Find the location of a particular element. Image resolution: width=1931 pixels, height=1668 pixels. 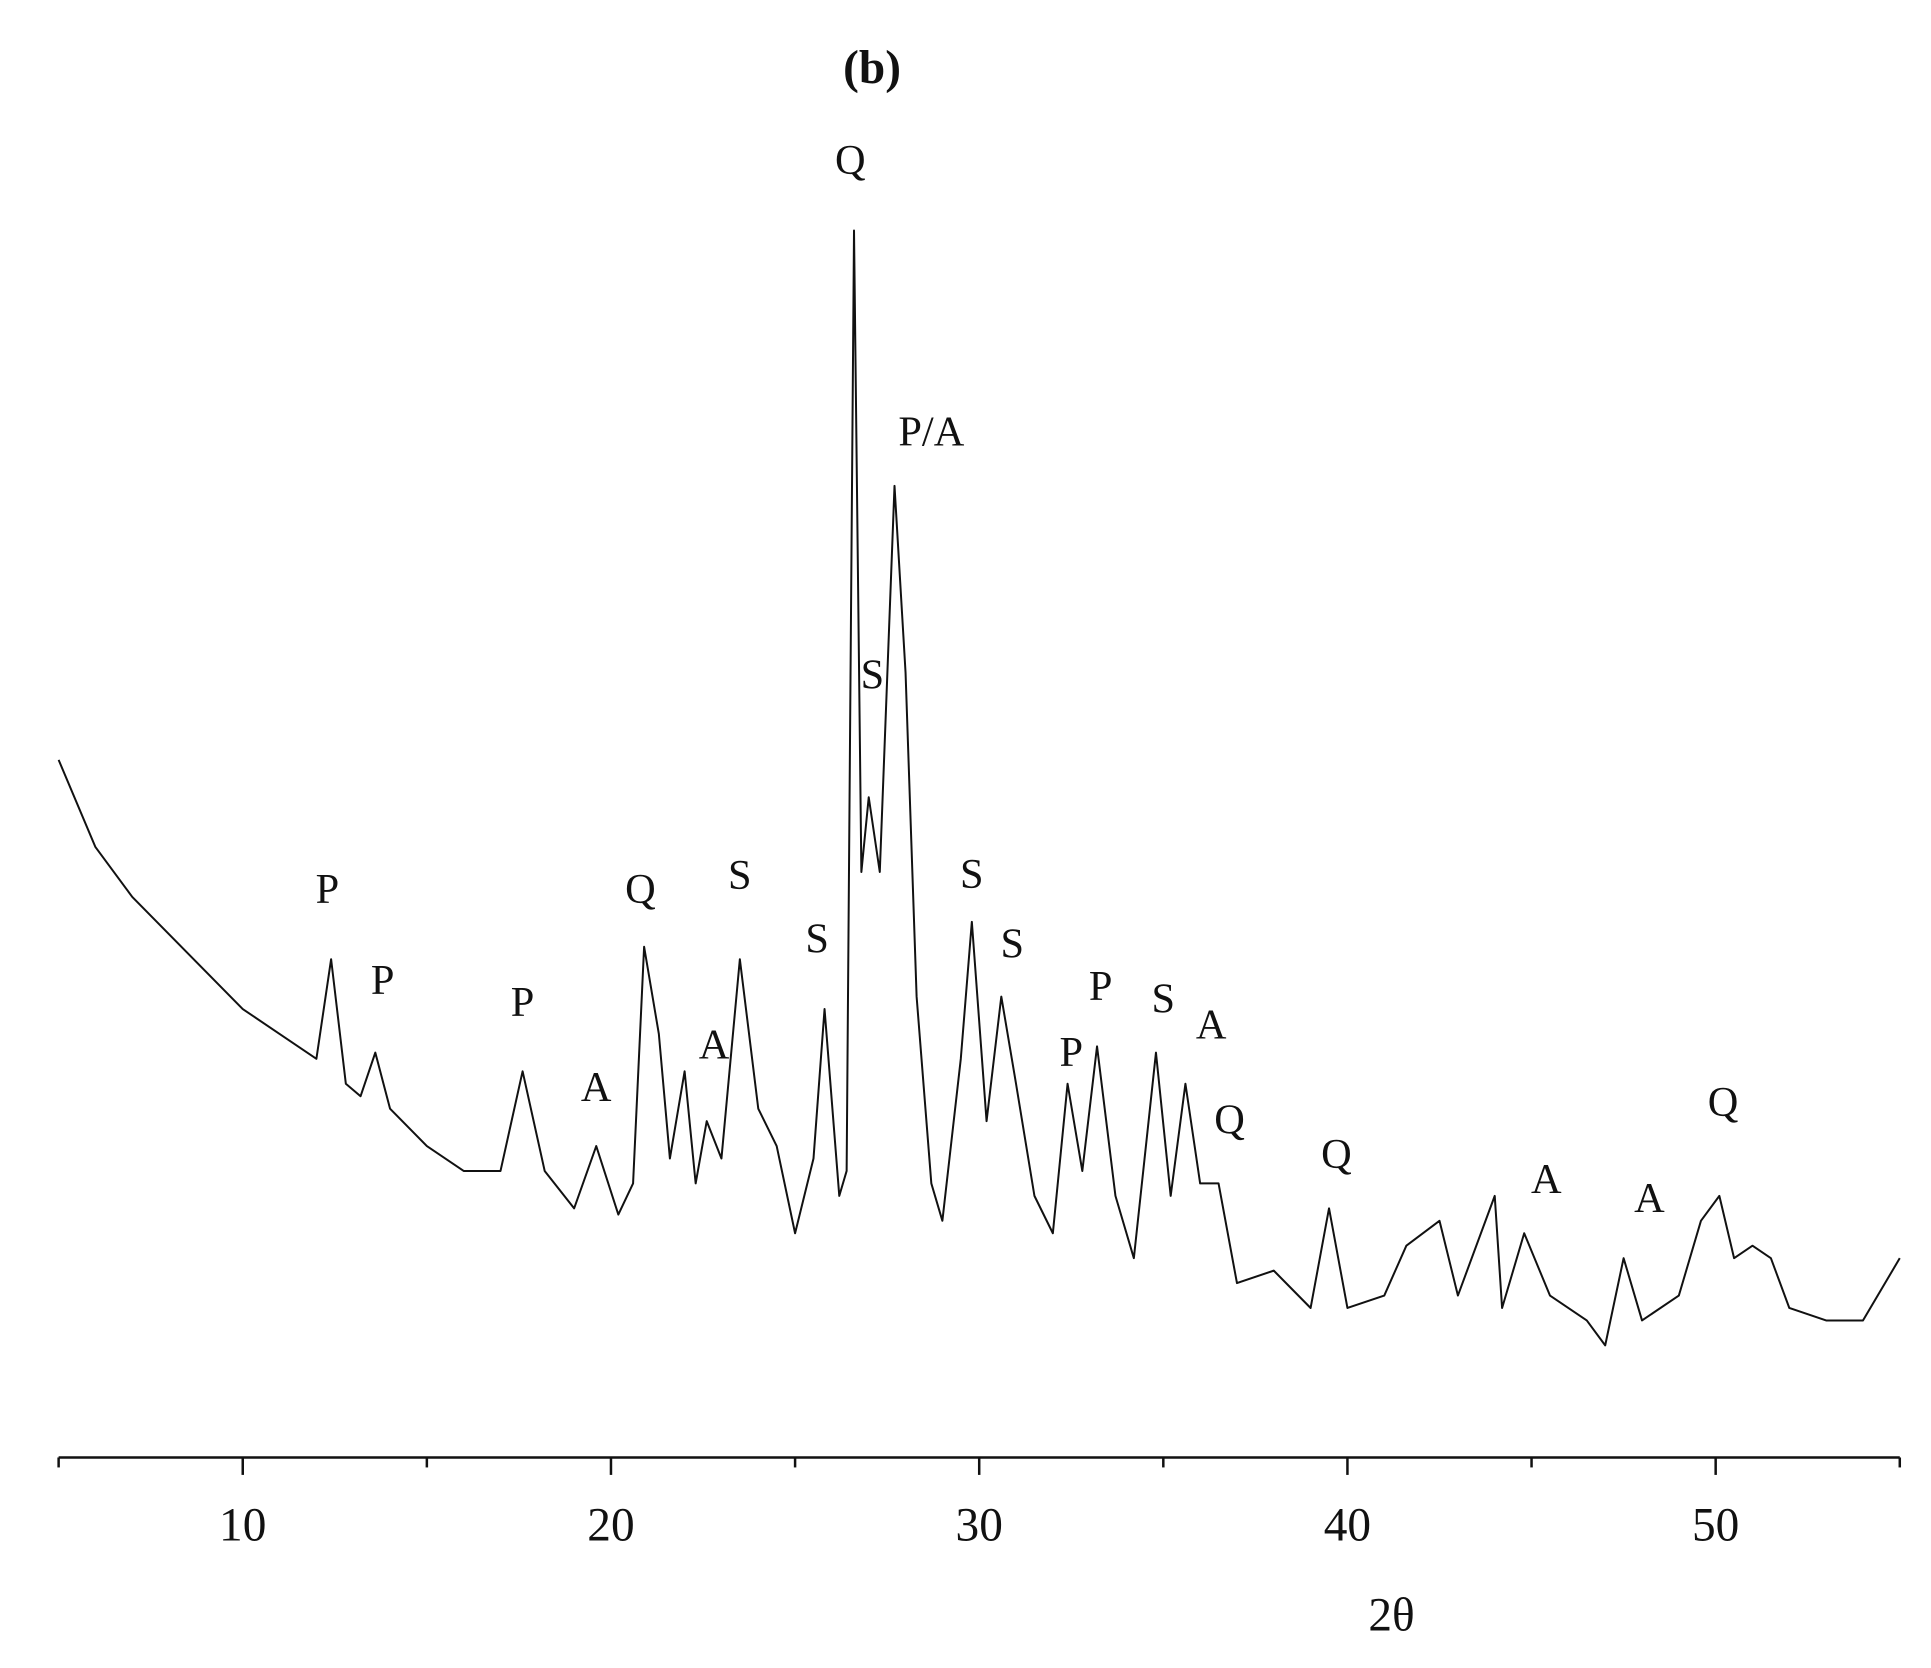

x-tick-label: 10 is located at coordinates (242, 1526).